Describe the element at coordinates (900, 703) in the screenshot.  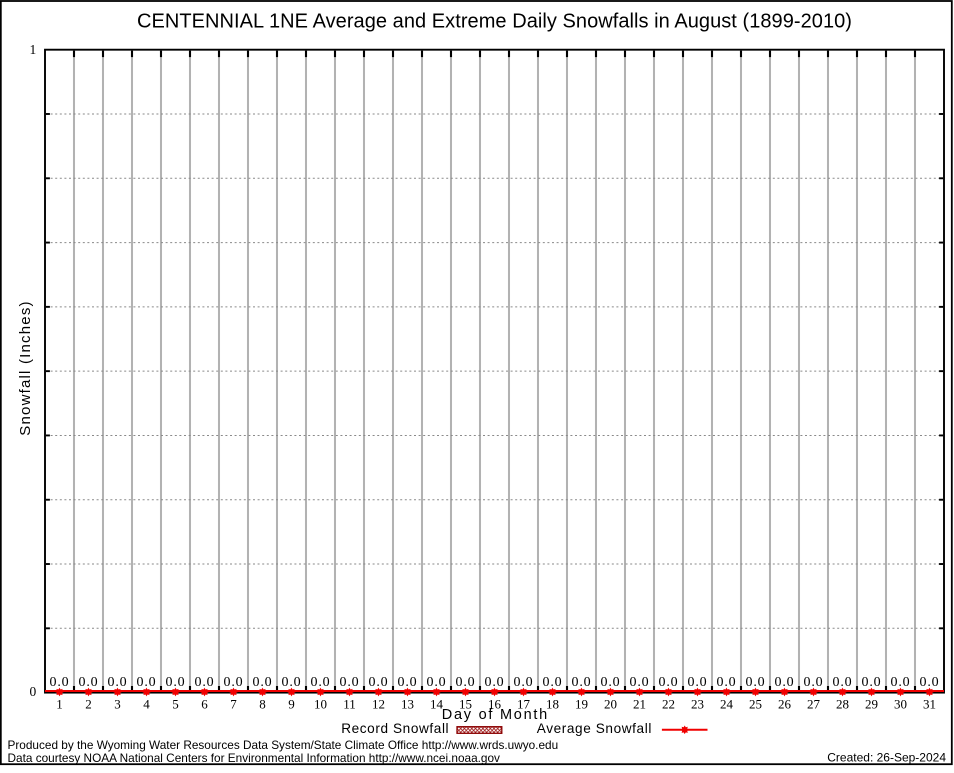
I see `svg-text: 30` at that location.